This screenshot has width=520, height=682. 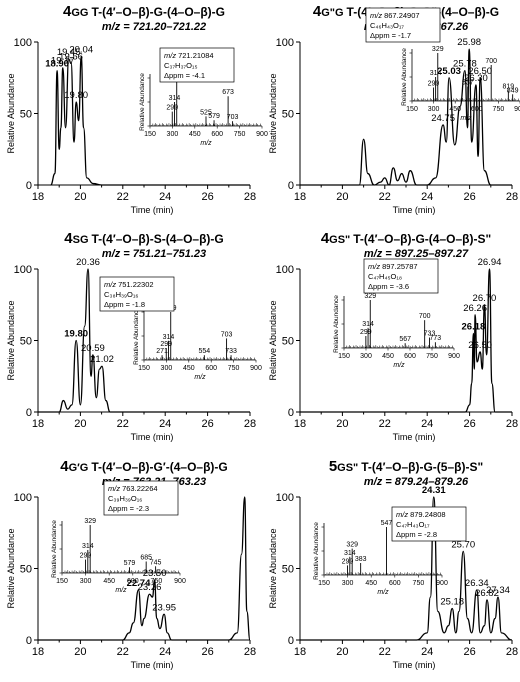 I want to click on inset-peak-label: 314, so click(x=368, y=324).